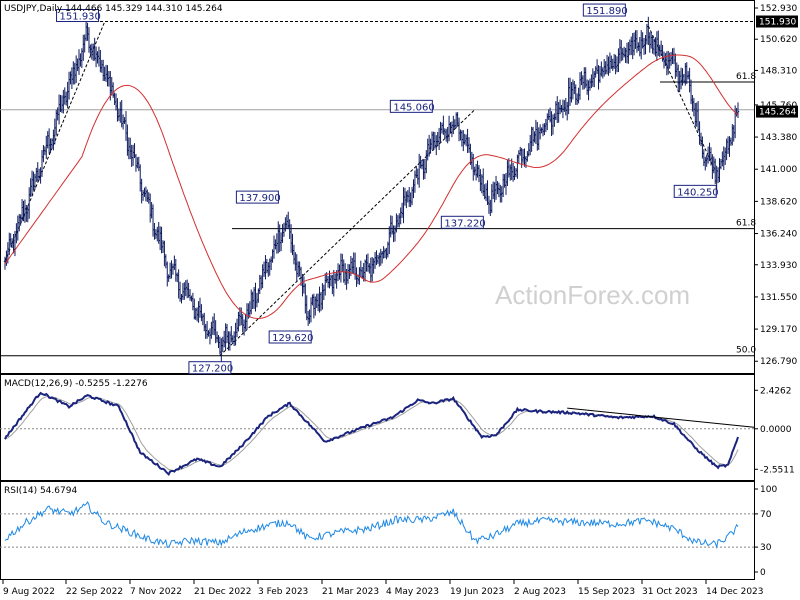  Describe the element at coordinates (606, 592) in the screenshot. I see `x-tick-label: 15 Sep 2023` at that location.